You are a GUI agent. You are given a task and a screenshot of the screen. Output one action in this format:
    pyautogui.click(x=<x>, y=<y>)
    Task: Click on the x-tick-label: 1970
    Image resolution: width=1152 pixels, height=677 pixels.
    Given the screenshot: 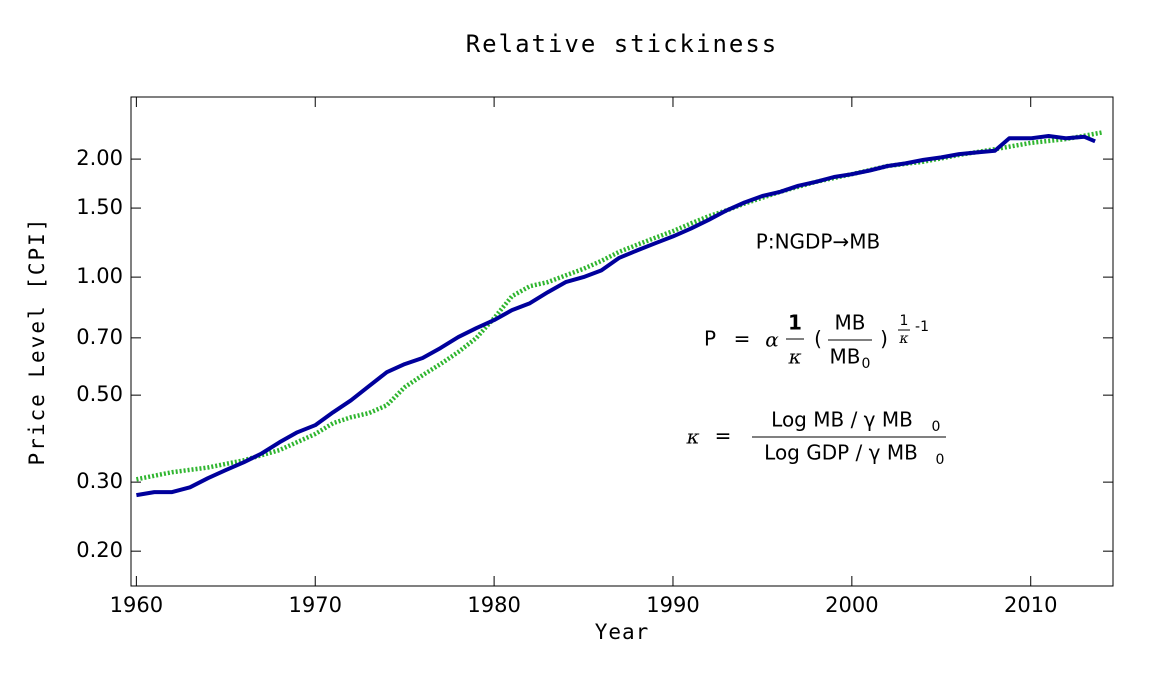 What is the action you would take?
    pyautogui.click(x=315, y=605)
    